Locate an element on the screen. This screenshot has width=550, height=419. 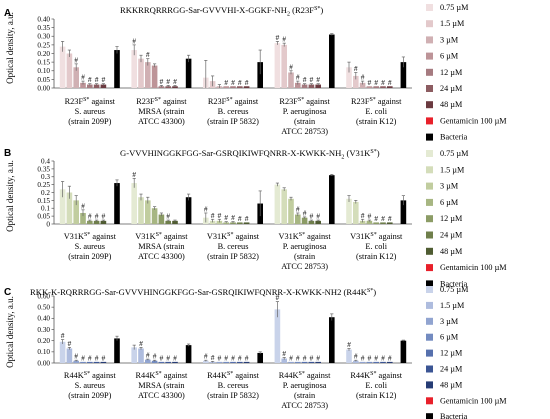
y-tick-label: 0.40 is located at coordinates (43, 19).